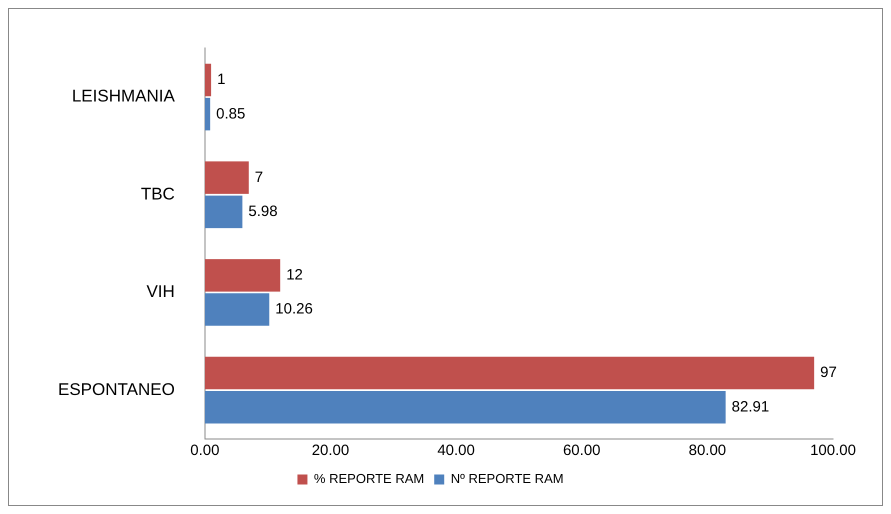 Image resolution: width=891 pixels, height=514 pixels. Describe the element at coordinates (157, 194) in the screenshot. I see `y-tick-label: TBC` at that location.